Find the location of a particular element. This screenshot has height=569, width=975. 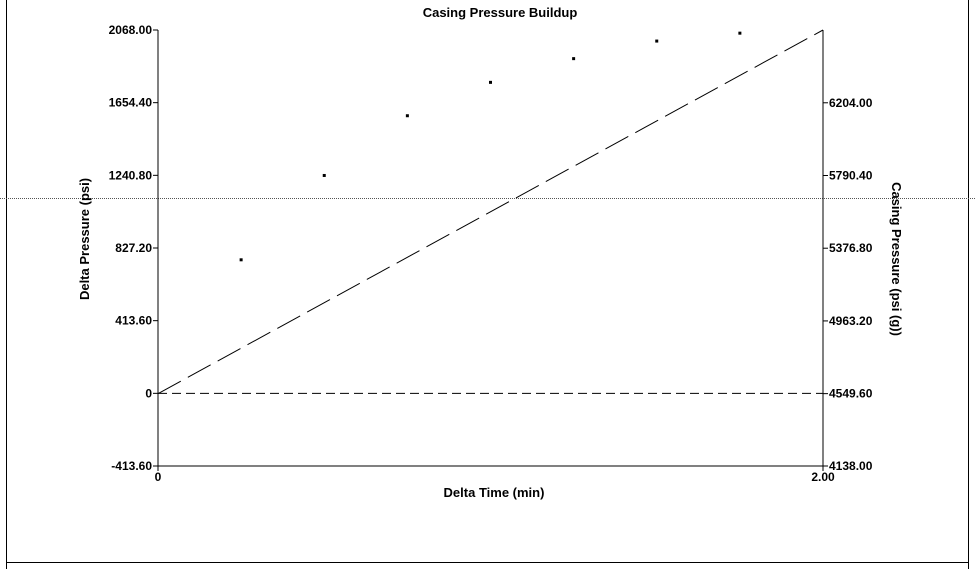

y-tick-label: 827.20 is located at coordinates (133, 248).